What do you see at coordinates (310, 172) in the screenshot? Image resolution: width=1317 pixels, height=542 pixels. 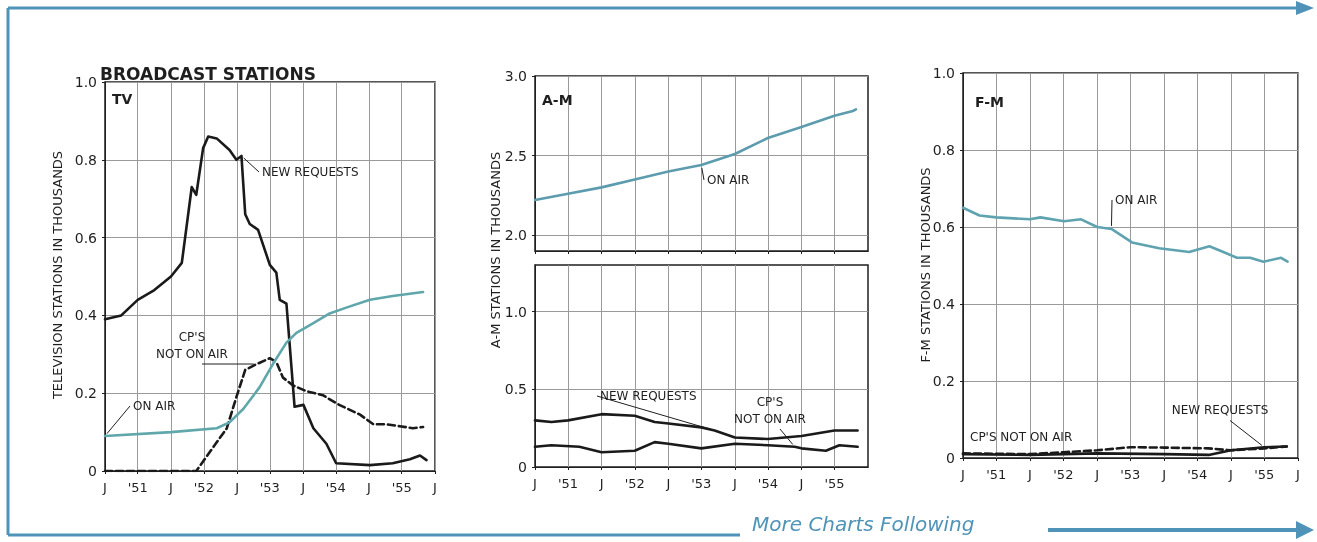 I see `legend-label: NEW REQUESTS` at bounding box center [310, 172].